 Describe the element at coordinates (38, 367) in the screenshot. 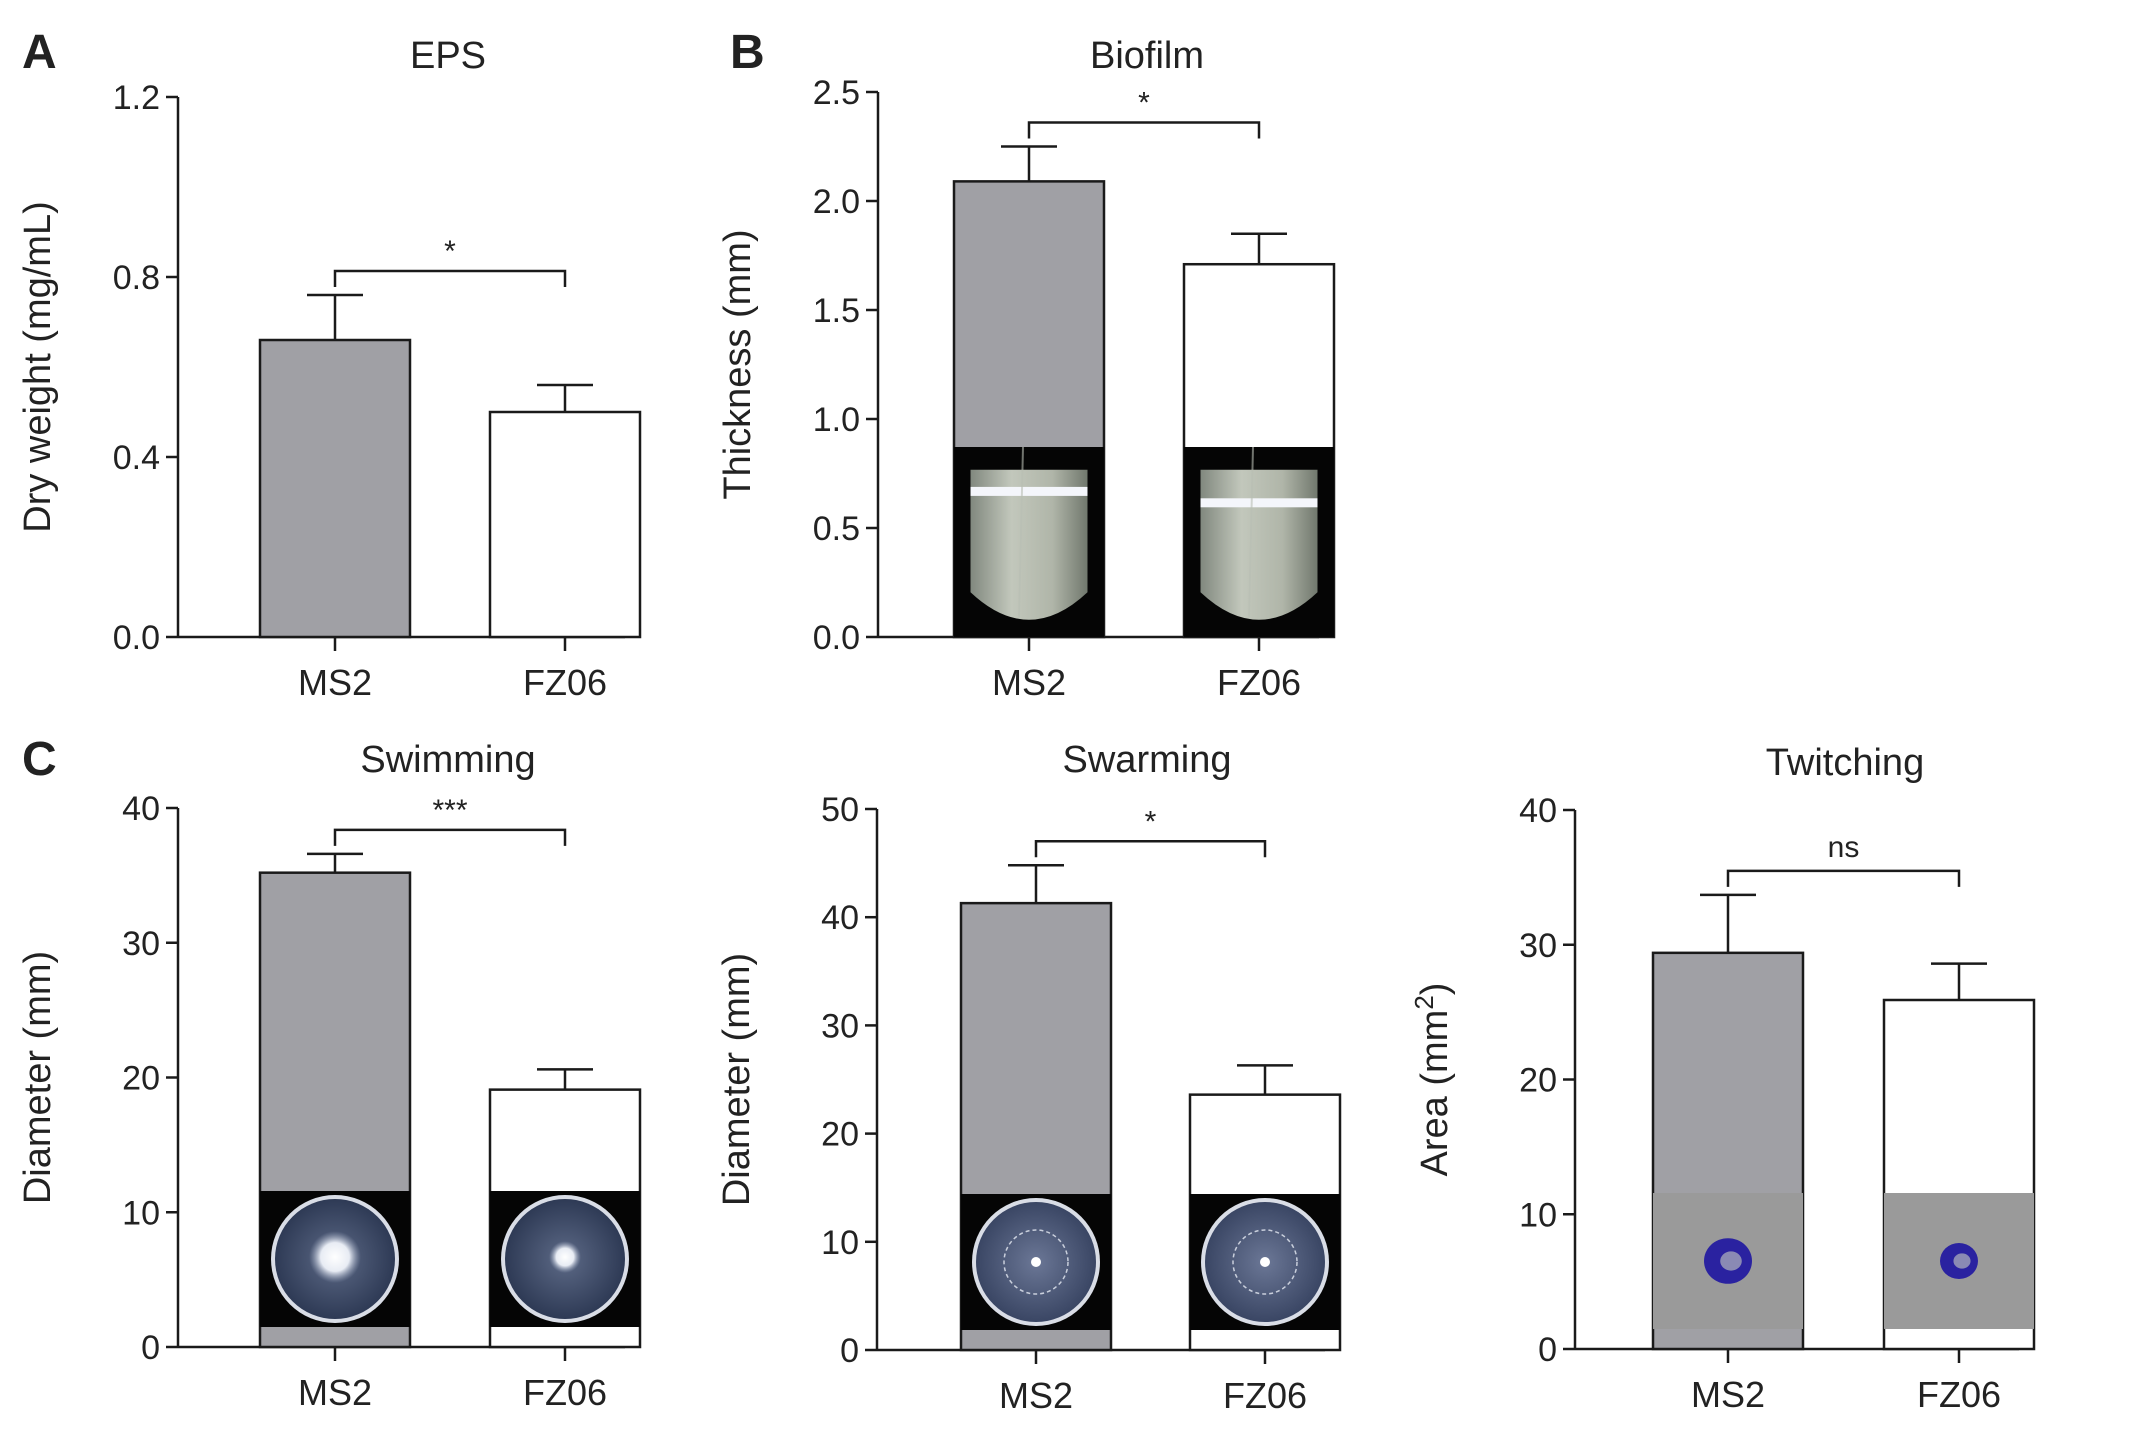

I see `y-axis-label: Dry weight (mg/mL)` at that location.